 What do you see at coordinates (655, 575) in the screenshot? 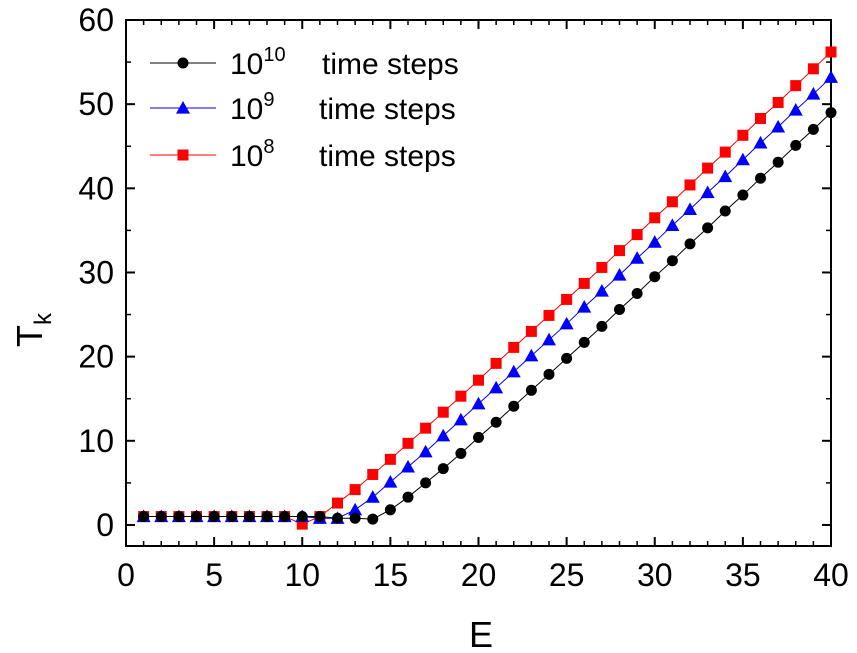
I see `x-tick-label: 30` at bounding box center [655, 575].